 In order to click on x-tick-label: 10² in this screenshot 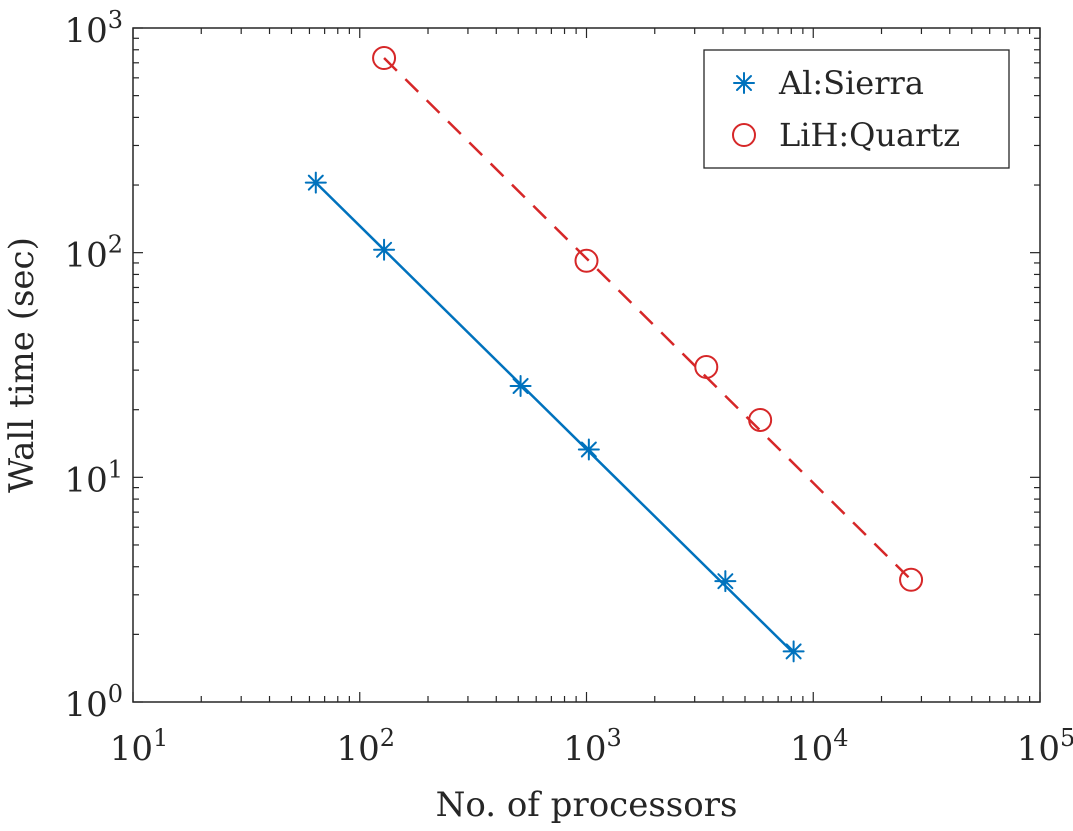, I will do `click(365, 746)`.